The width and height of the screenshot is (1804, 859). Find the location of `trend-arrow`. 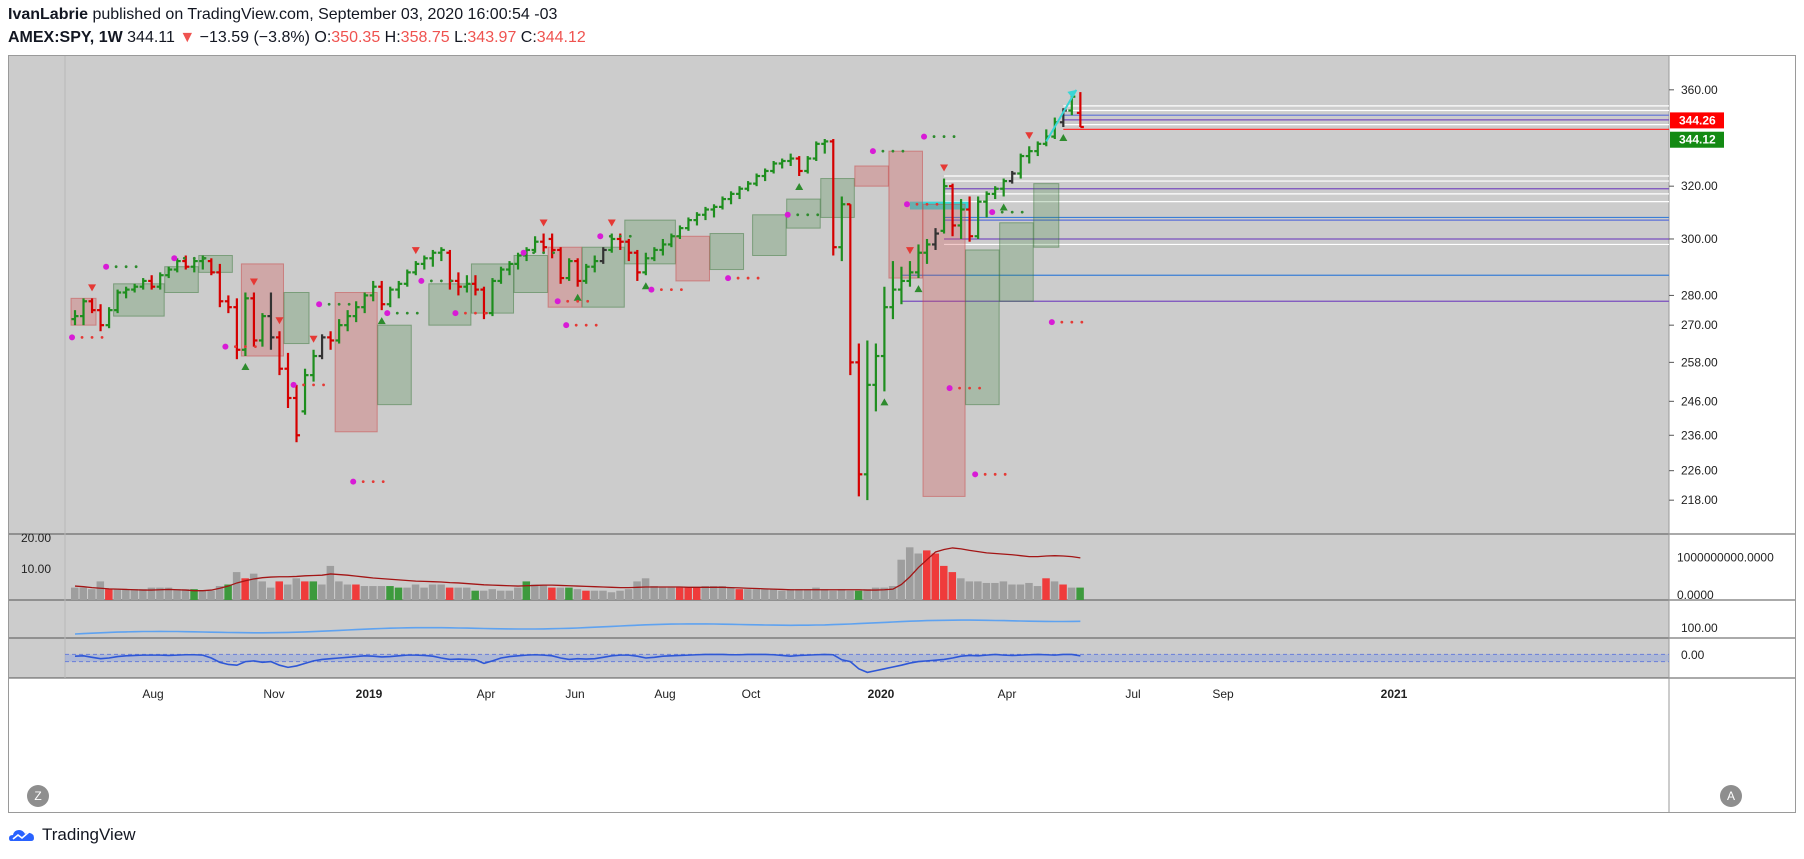

trend-arrow is located at coordinates (1061, 115).